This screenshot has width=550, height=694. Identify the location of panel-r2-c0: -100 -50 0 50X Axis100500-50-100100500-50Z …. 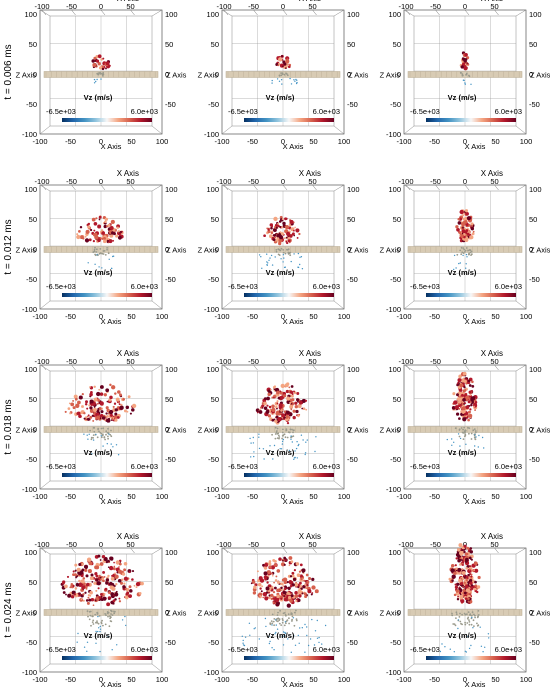
(101, 427).